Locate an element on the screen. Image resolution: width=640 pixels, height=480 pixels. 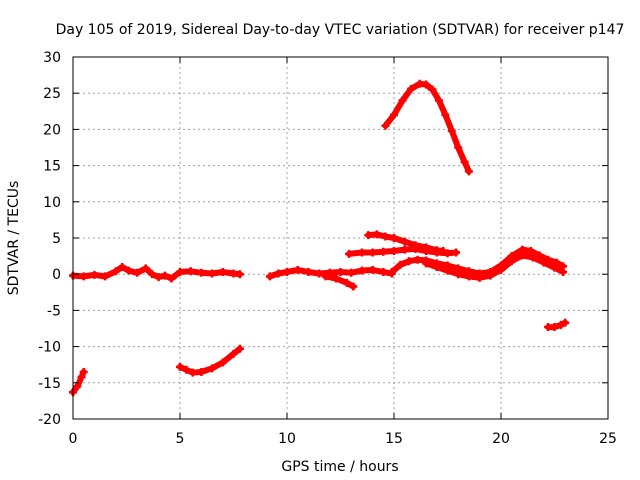
x-tick-label: 5 is located at coordinates (180, 439).